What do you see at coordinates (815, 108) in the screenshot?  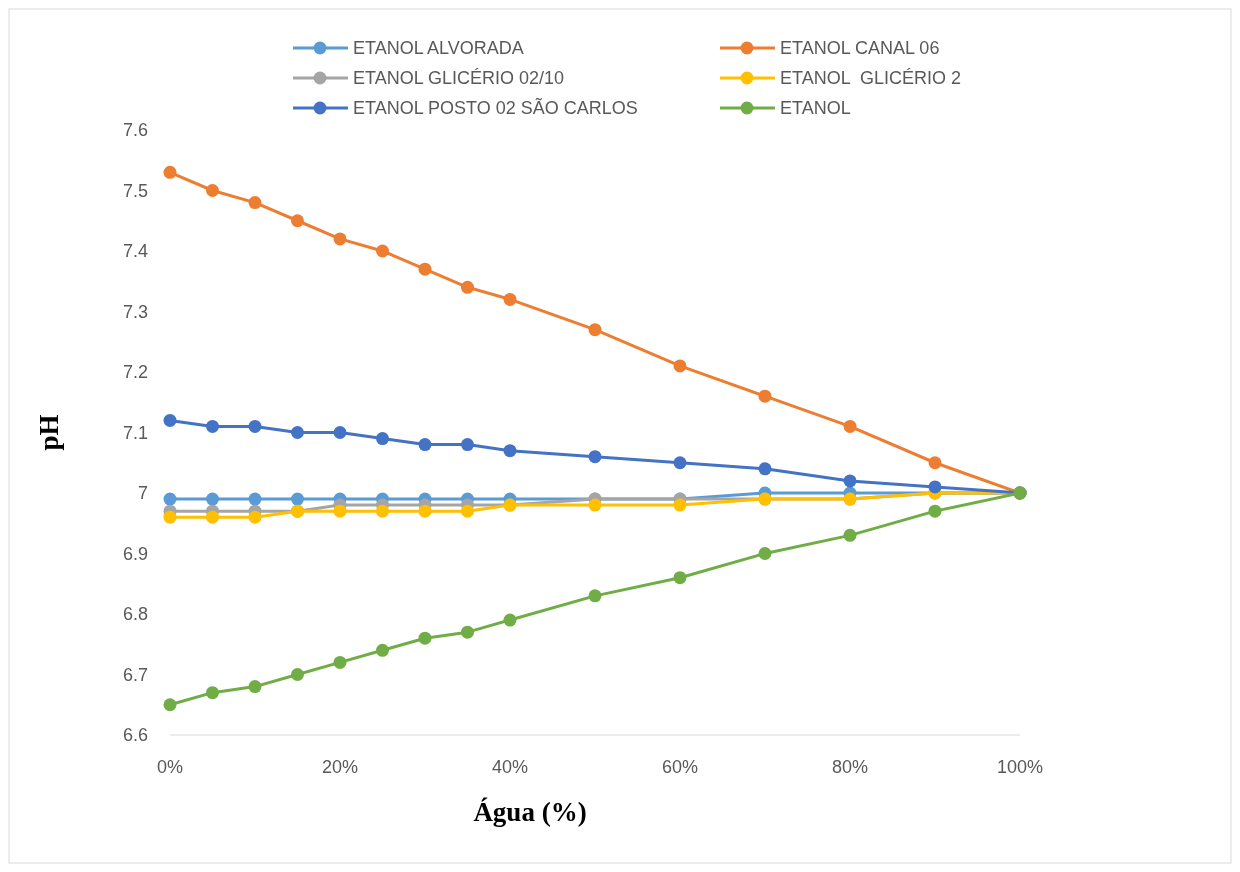 I see `legend-label: ETANOL` at bounding box center [815, 108].